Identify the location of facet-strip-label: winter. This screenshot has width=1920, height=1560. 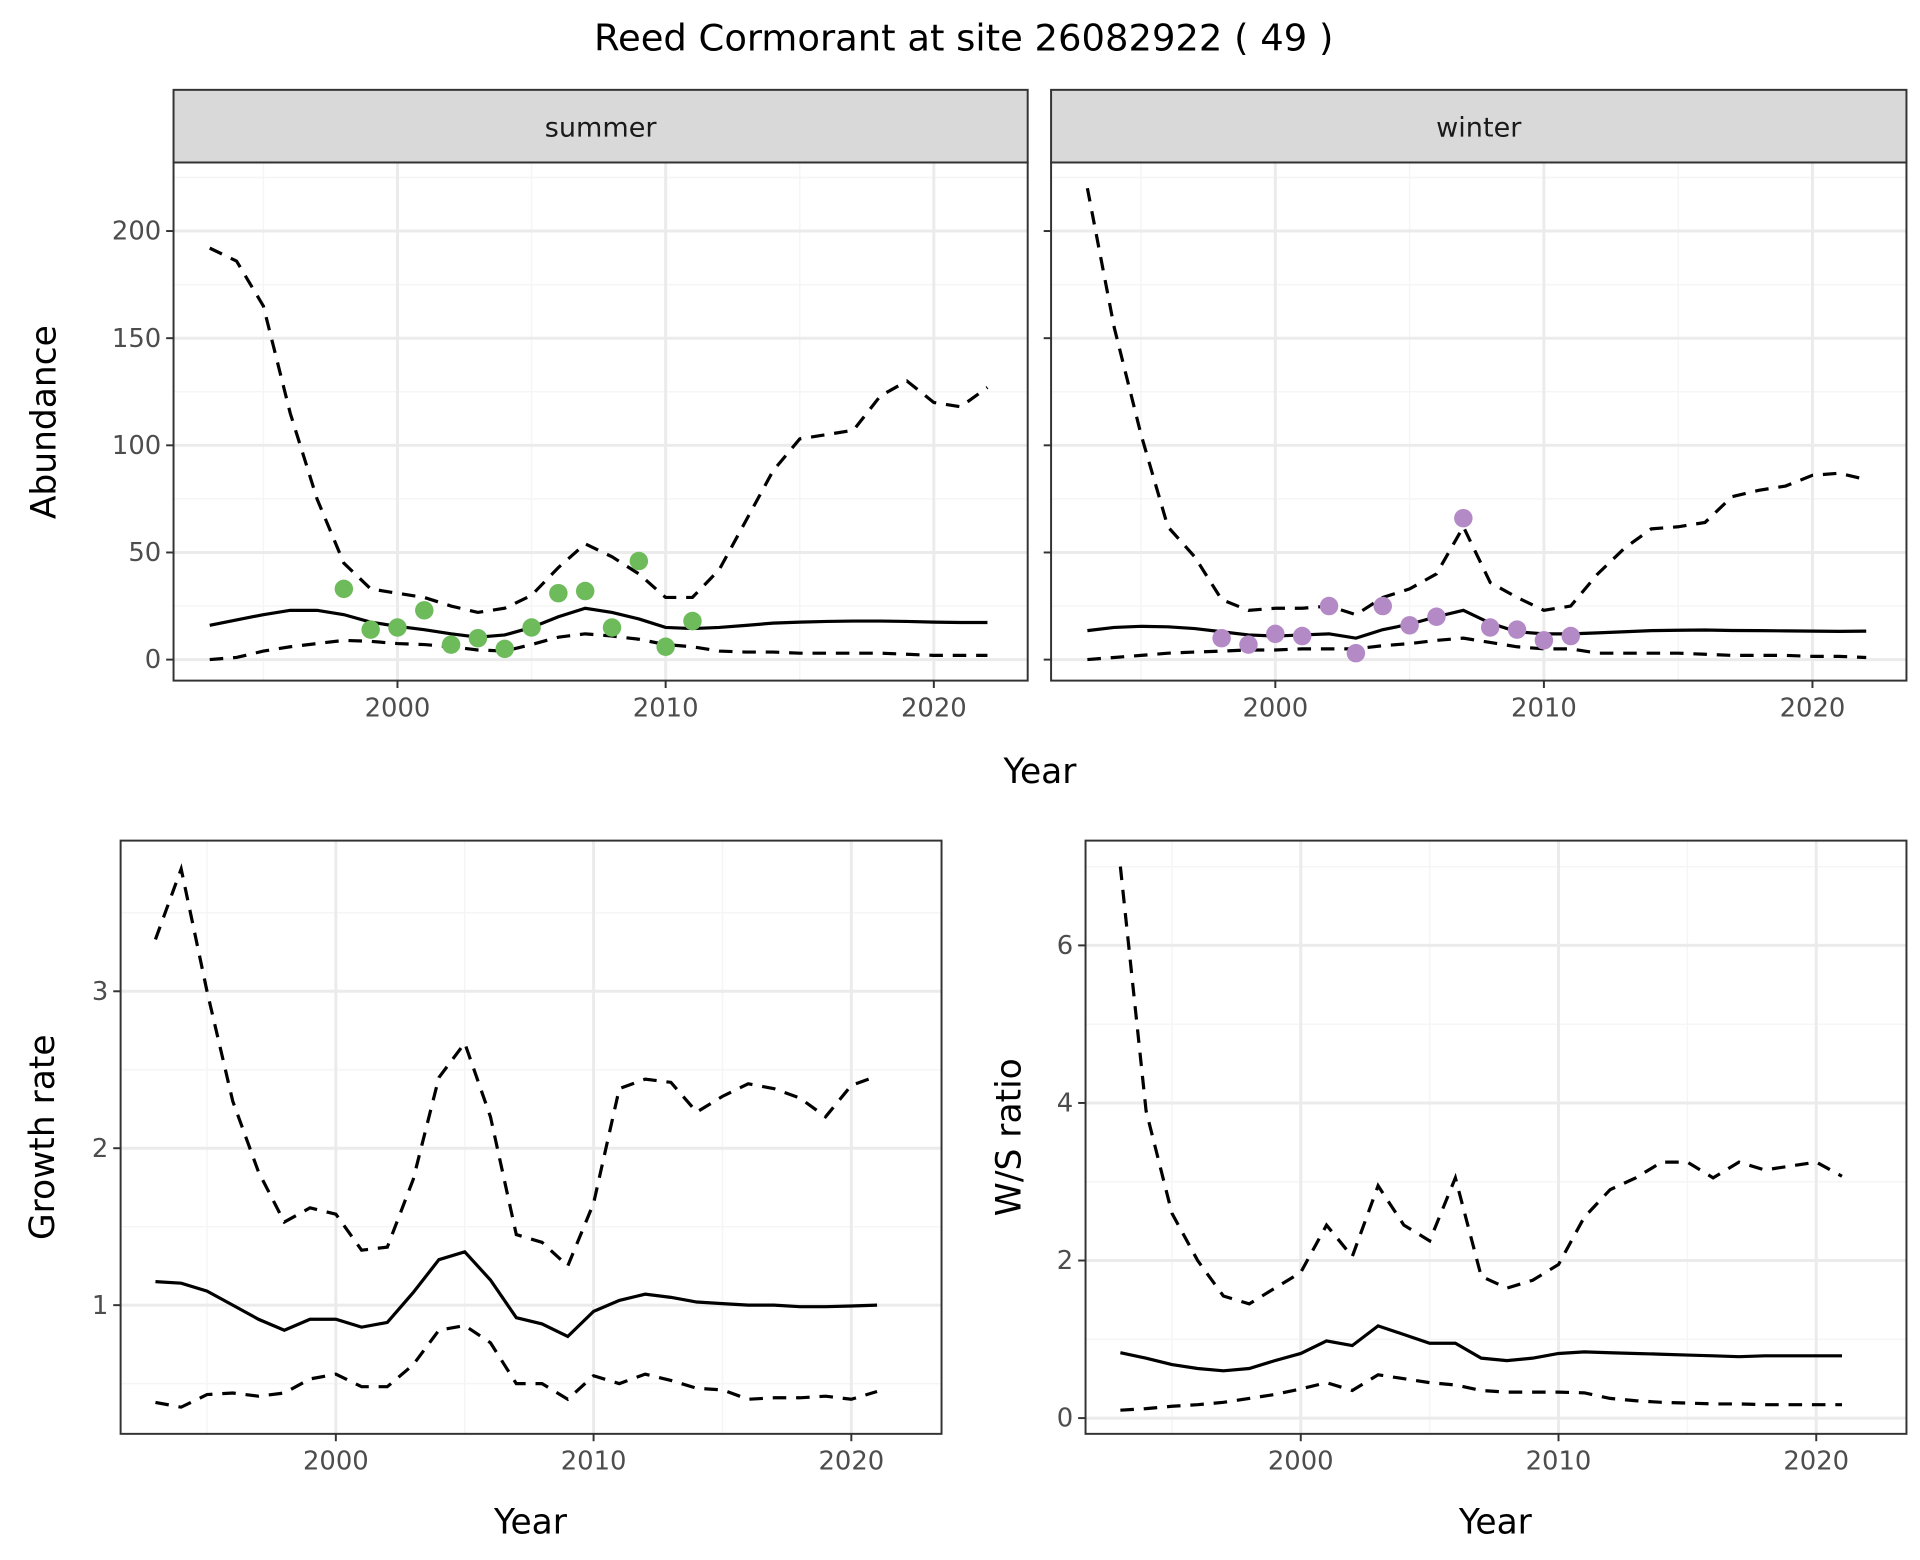
(1479, 128).